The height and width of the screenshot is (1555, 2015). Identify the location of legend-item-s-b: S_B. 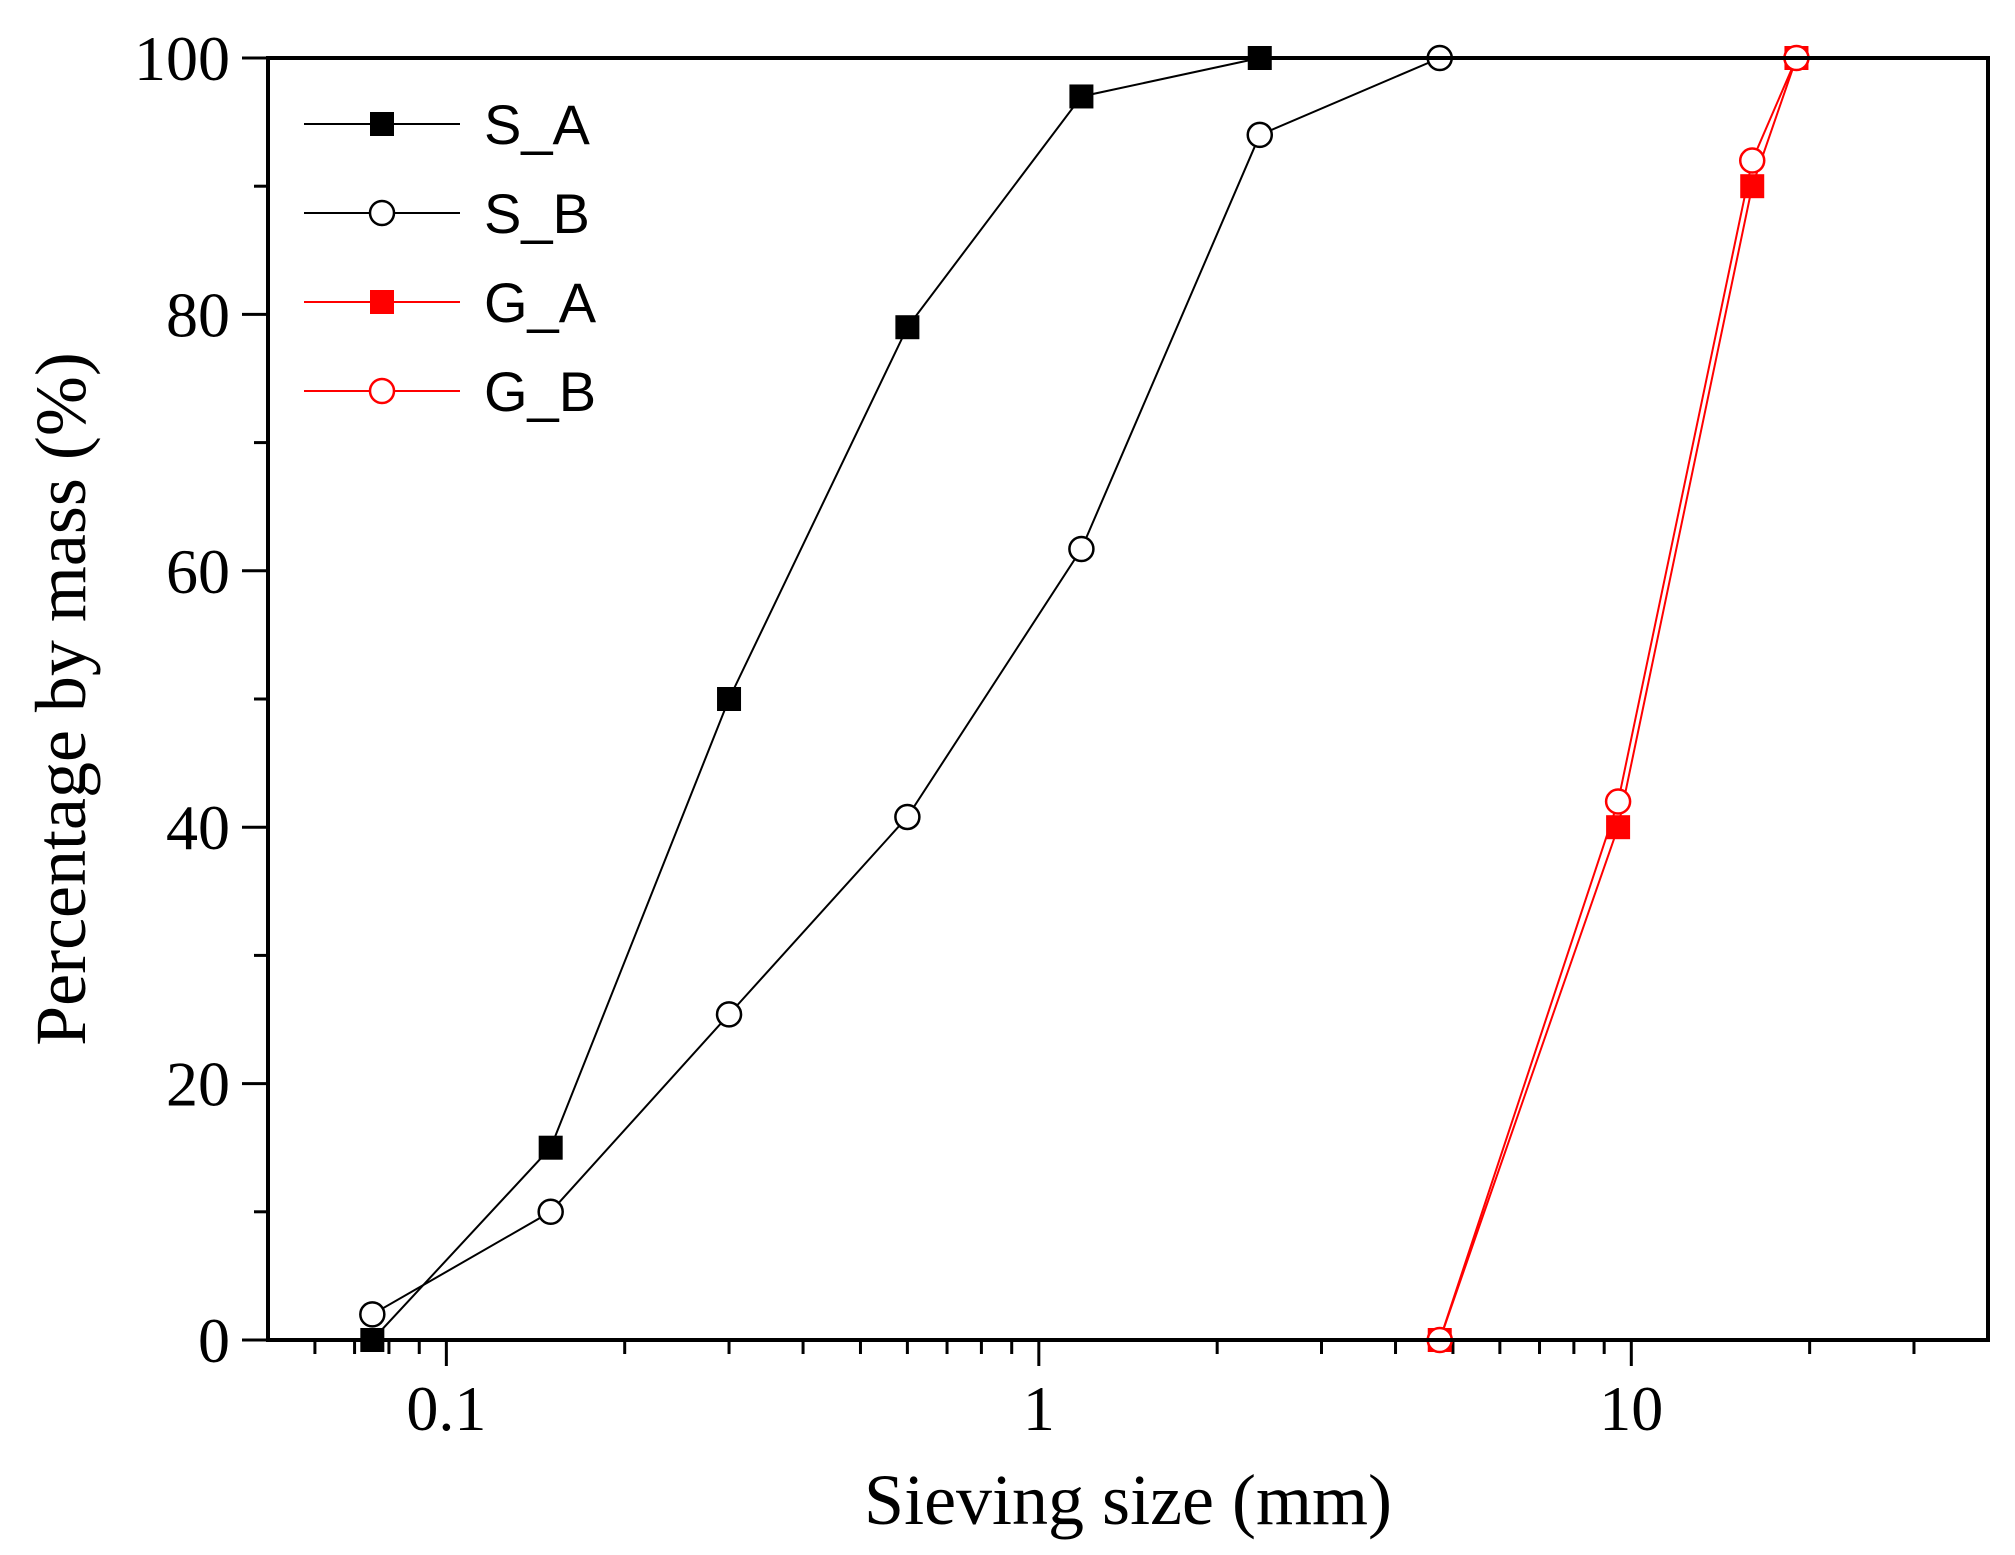
(447, 213).